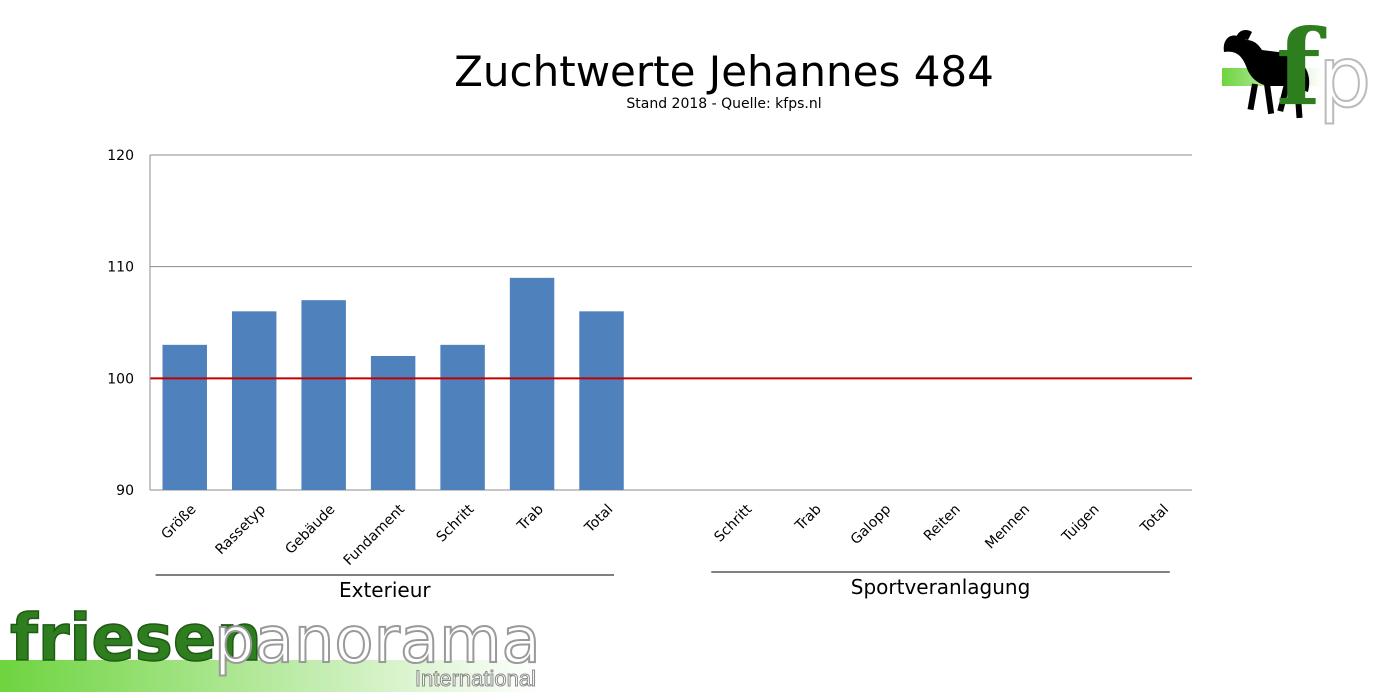 The image size is (1400, 700). I want to click on category-label: Fundament, so click(375, 535).